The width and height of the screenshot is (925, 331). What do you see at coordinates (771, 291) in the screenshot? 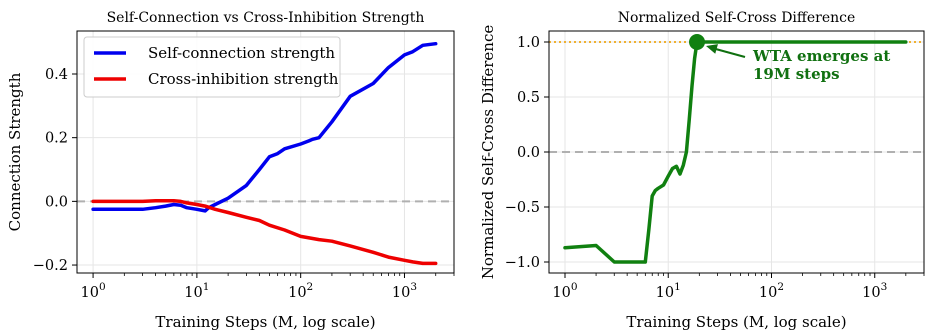
I see `right-x-tick-label: 10²` at bounding box center [771, 291].